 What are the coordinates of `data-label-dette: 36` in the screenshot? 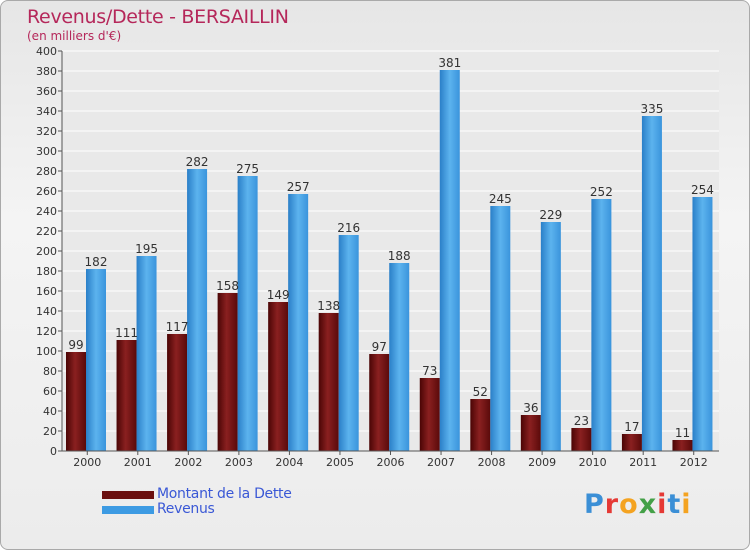 It's located at (530, 408).